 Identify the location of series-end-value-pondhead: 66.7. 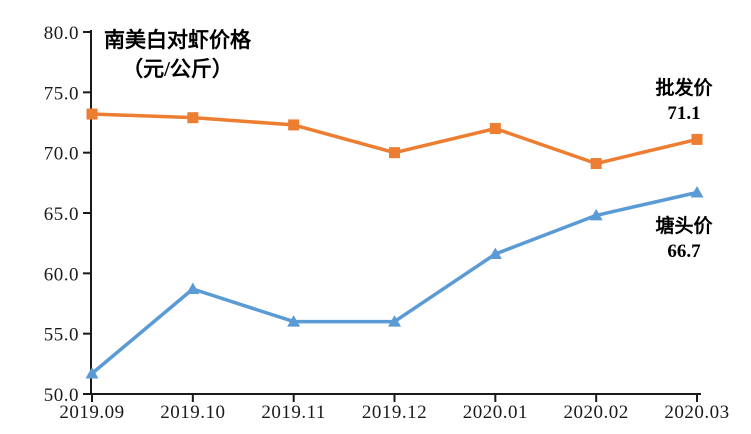
(684, 251).